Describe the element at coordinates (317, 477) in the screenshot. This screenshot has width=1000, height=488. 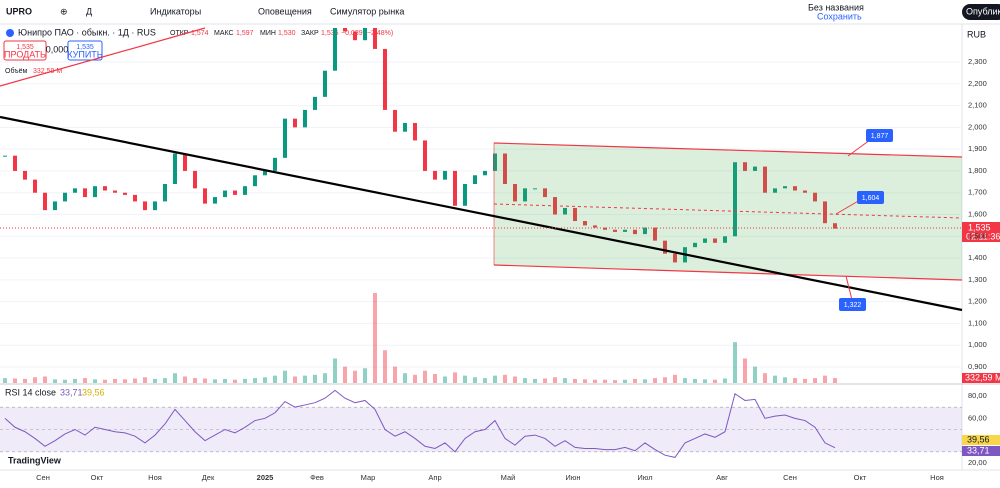
I see `x-tick-label: Фев` at that location.